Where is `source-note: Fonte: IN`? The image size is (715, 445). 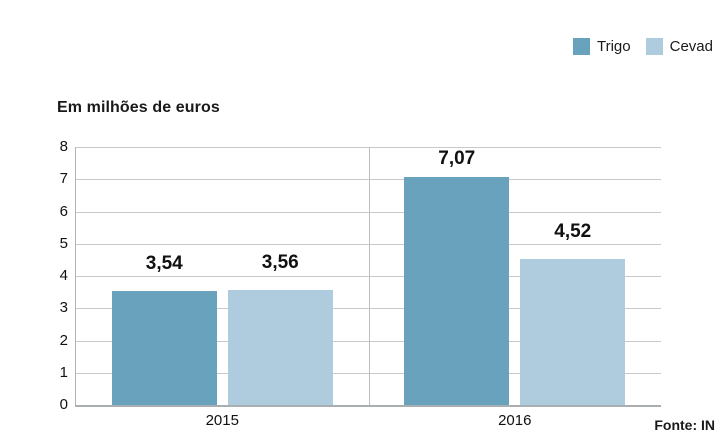
source-note: Fonte: IN is located at coordinates (684, 425).